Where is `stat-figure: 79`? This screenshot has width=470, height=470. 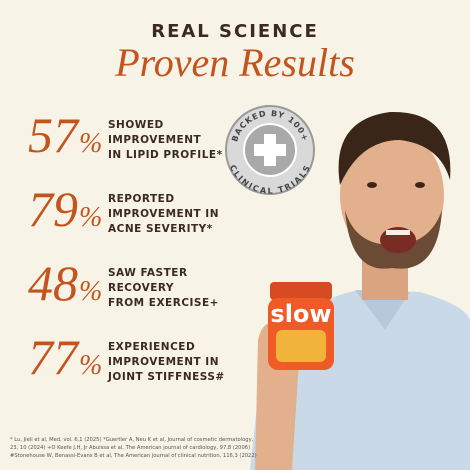
stat-figure: 79 is located at coordinates (53, 209).